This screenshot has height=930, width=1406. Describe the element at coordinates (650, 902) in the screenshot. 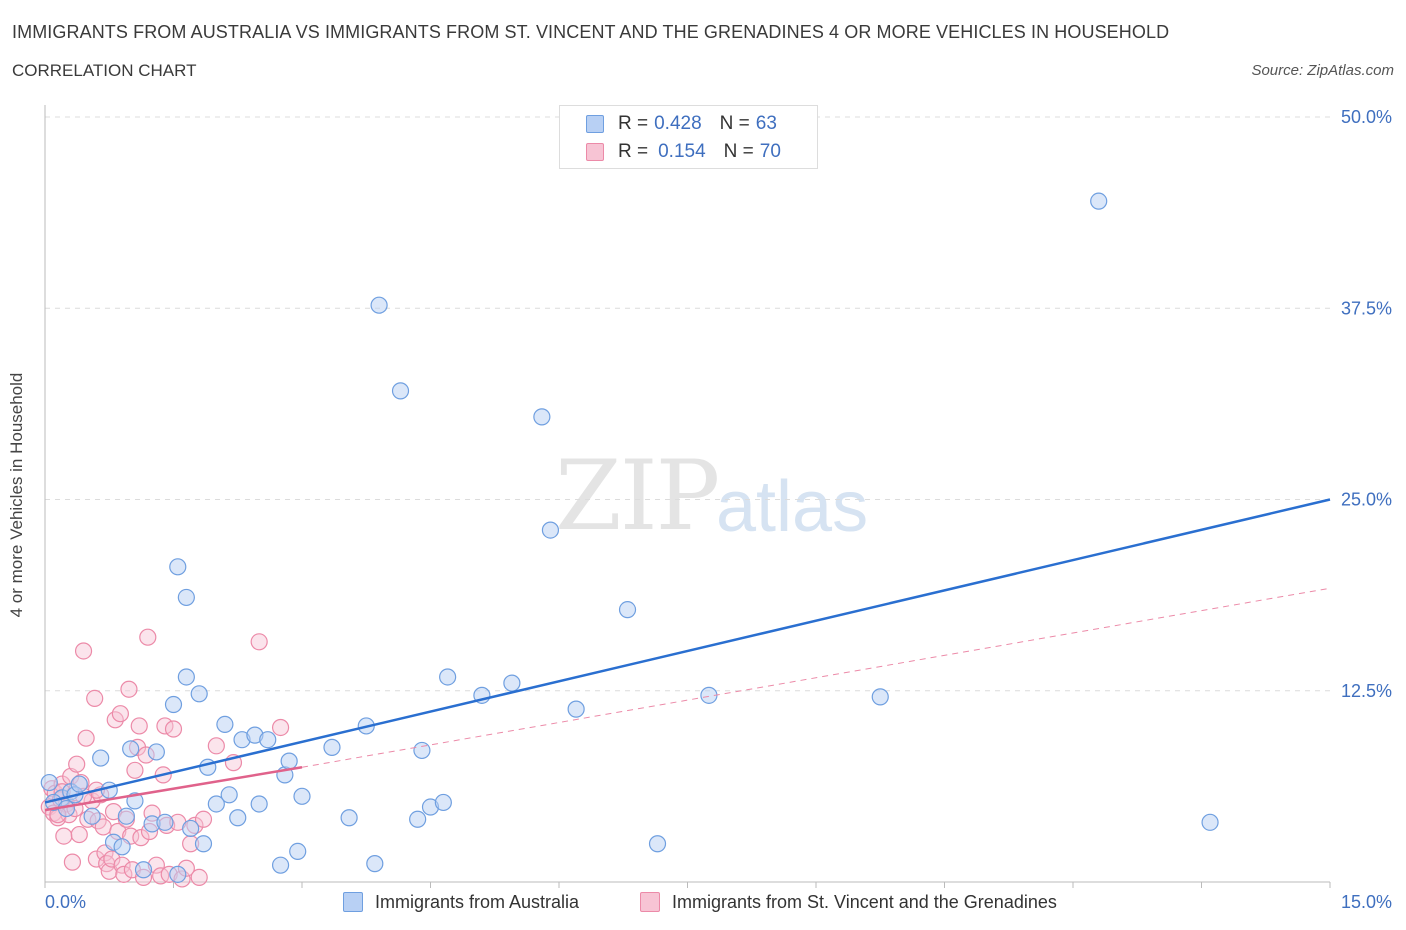

I see `bottom-legend-swatch-pink` at that location.